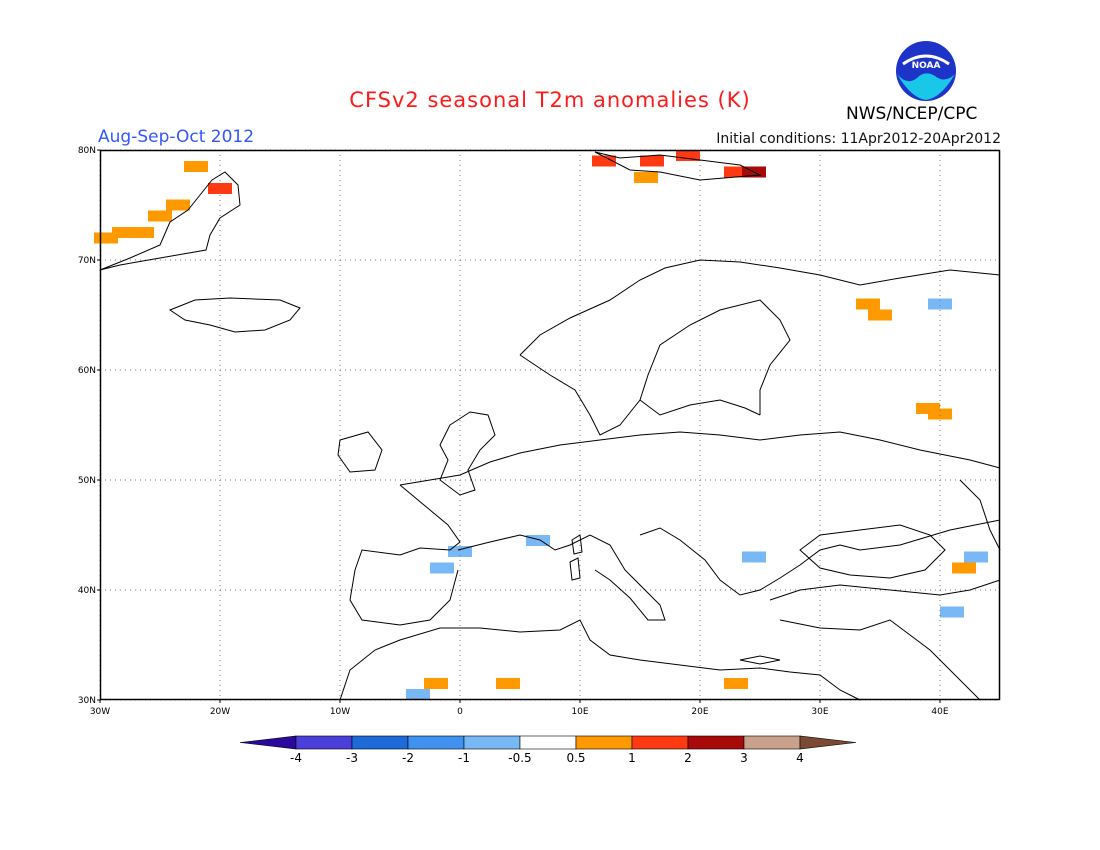  What do you see at coordinates (632, 758) in the screenshot?
I see `colorbar-tick-label: 1` at bounding box center [632, 758].